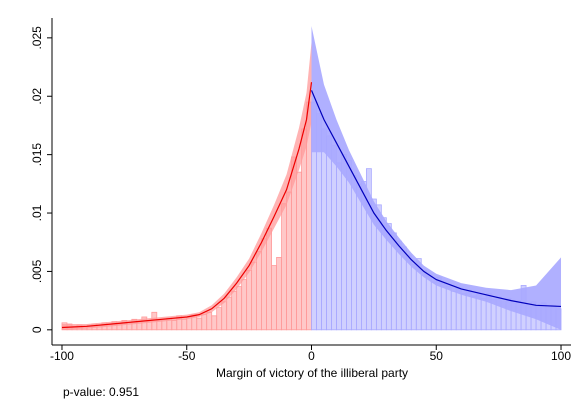  I want to click on x-tick-label: 100, so click(561, 356).